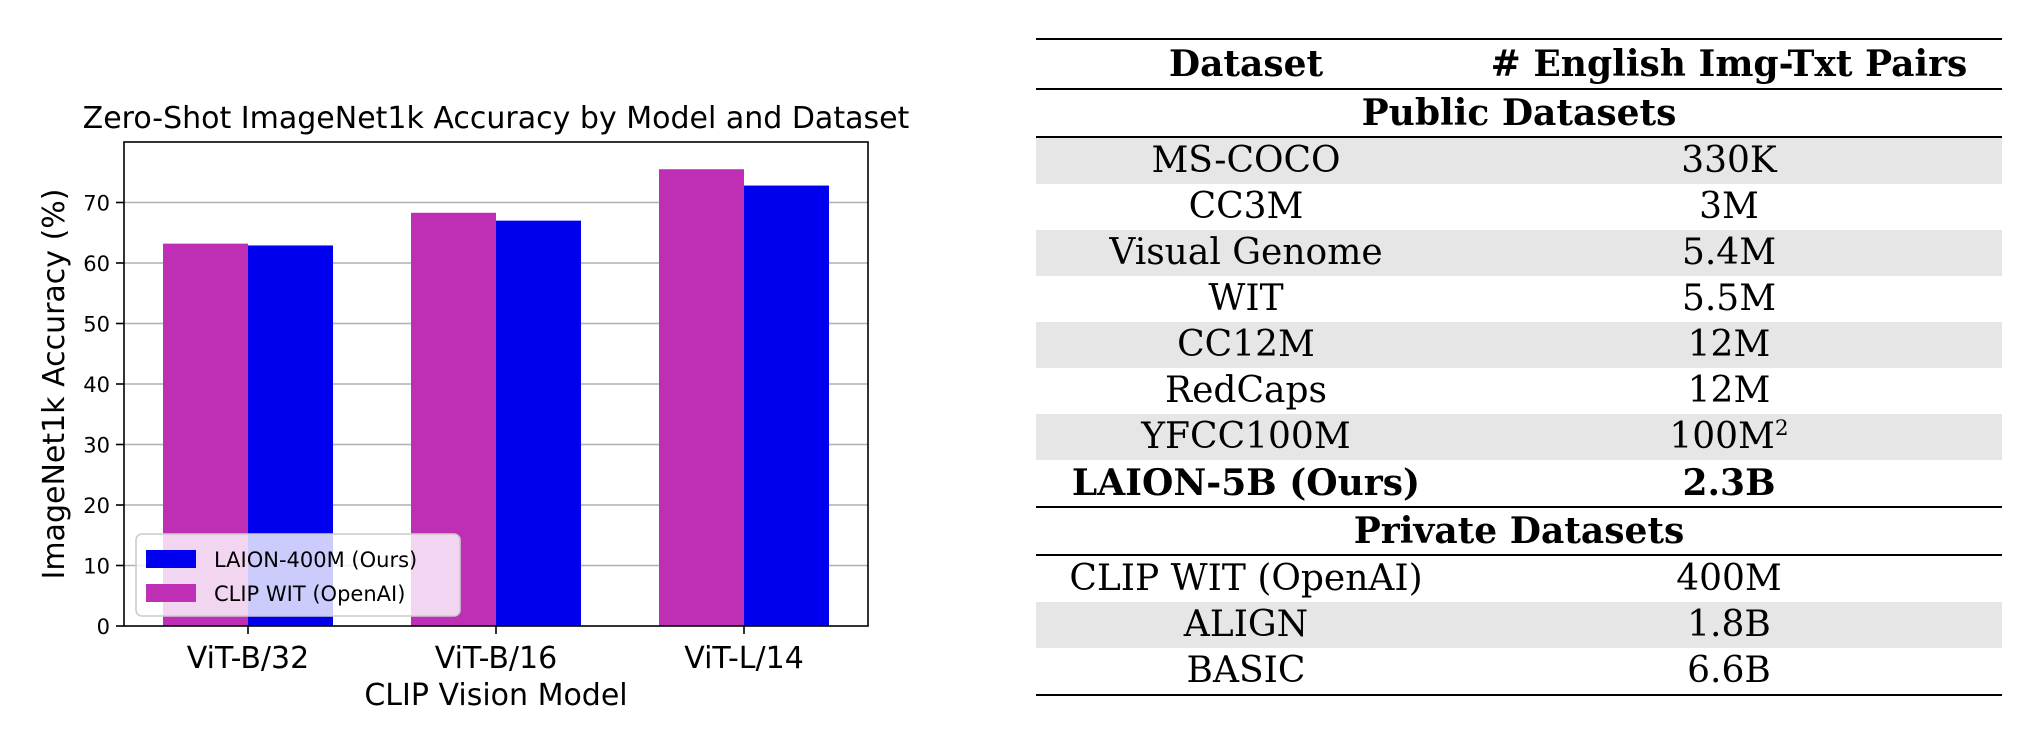 This screenshot has width=2020, height=729. I want to click on table-row: Visual Genome 5.4M, so click(1519, 253).